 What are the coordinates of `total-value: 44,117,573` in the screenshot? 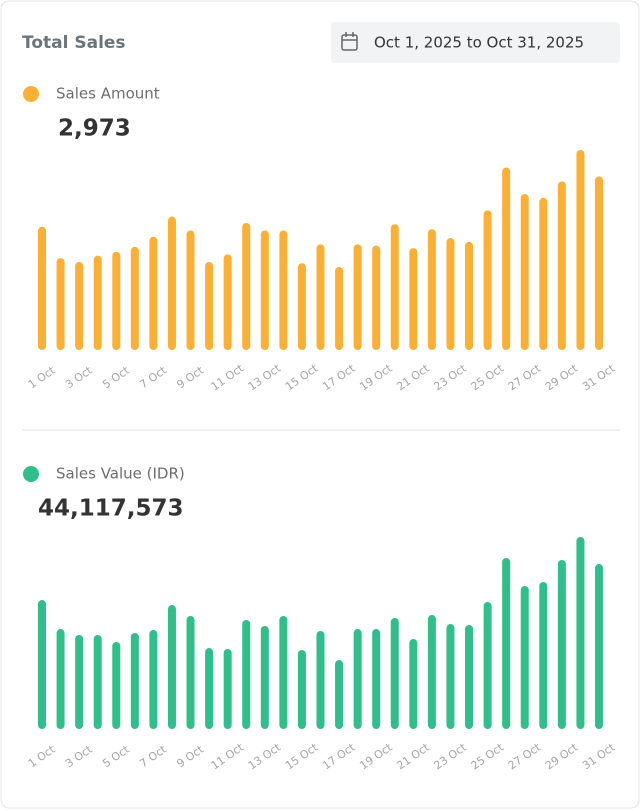 It's located at (111, 509).